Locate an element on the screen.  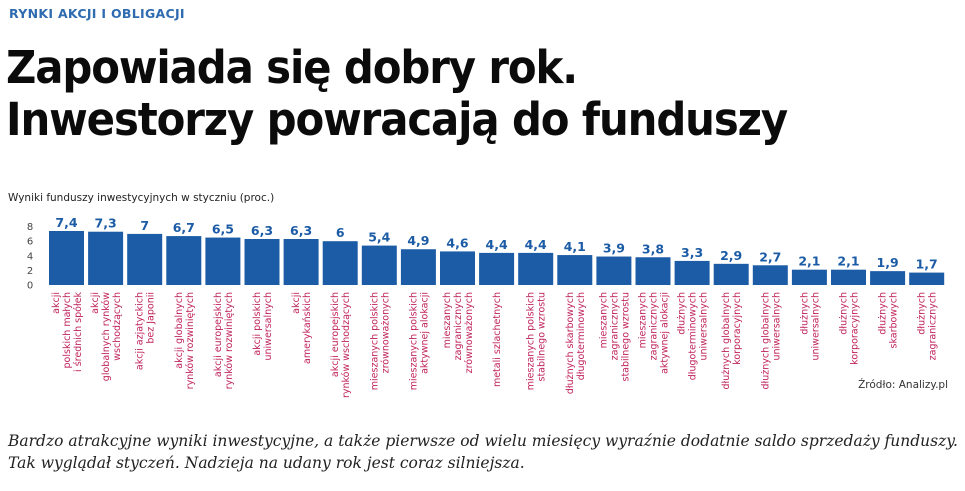
bar-value-label: 6,5 is located at coordinates (223, 229).